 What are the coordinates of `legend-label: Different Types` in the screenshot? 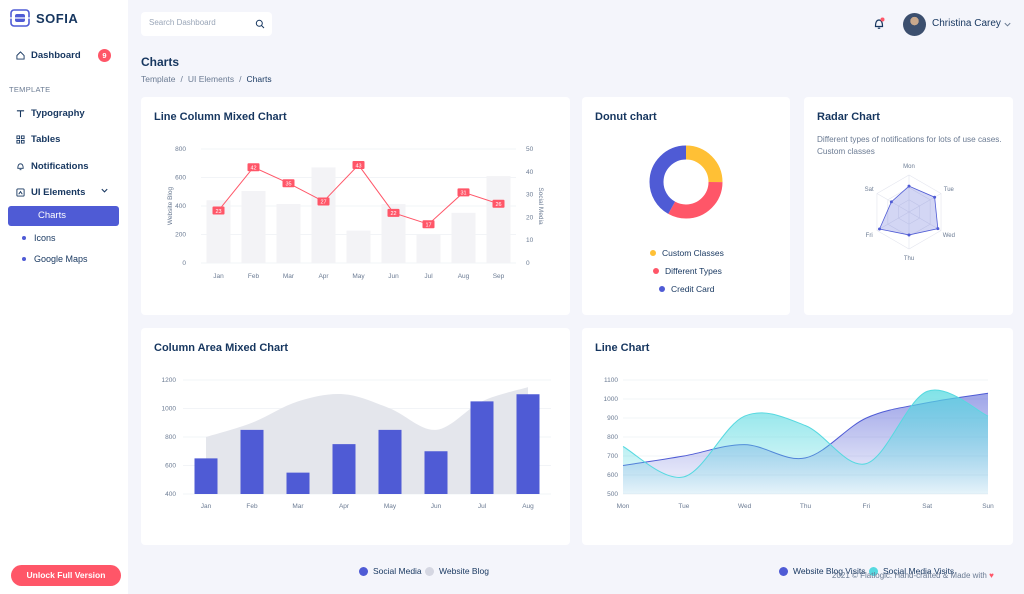 It's located at (693, 271).